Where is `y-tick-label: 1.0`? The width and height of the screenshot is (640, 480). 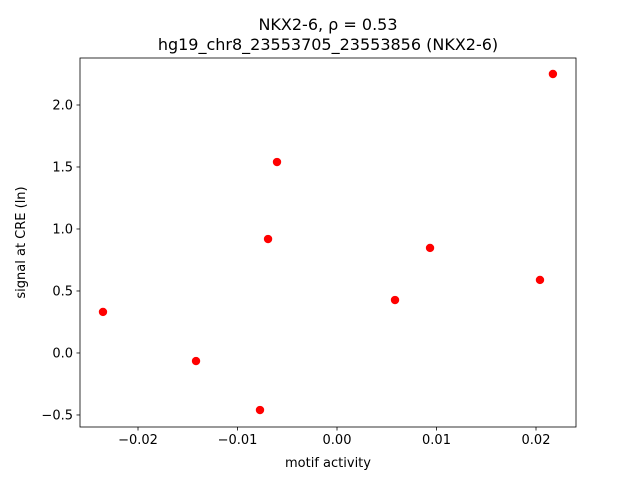 y-tick-label: 1.0 is located at coordinates (62, 229).